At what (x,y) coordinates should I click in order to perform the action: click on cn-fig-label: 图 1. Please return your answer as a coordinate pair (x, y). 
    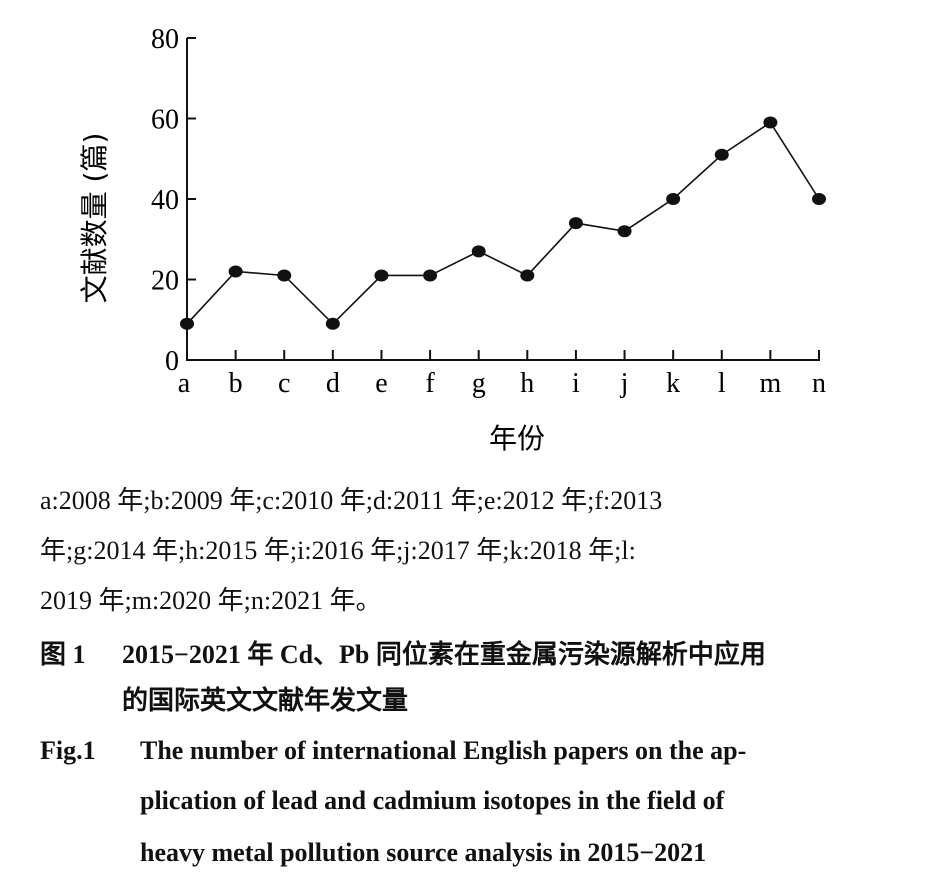
    Looking at the image, I should click on (63, 654).